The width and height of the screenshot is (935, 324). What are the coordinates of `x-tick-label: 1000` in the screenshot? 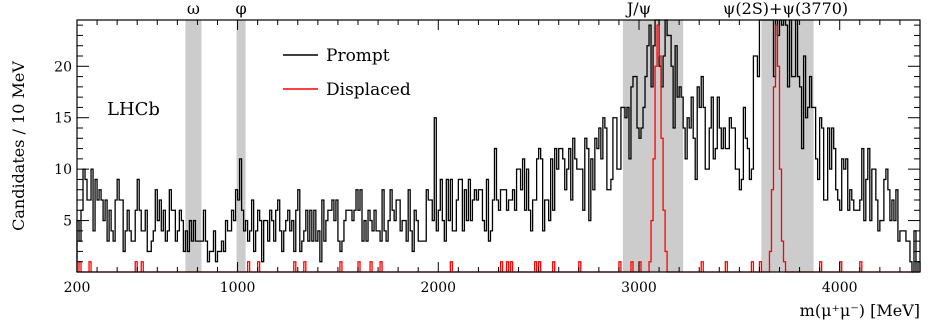 It's located at (238, 288).